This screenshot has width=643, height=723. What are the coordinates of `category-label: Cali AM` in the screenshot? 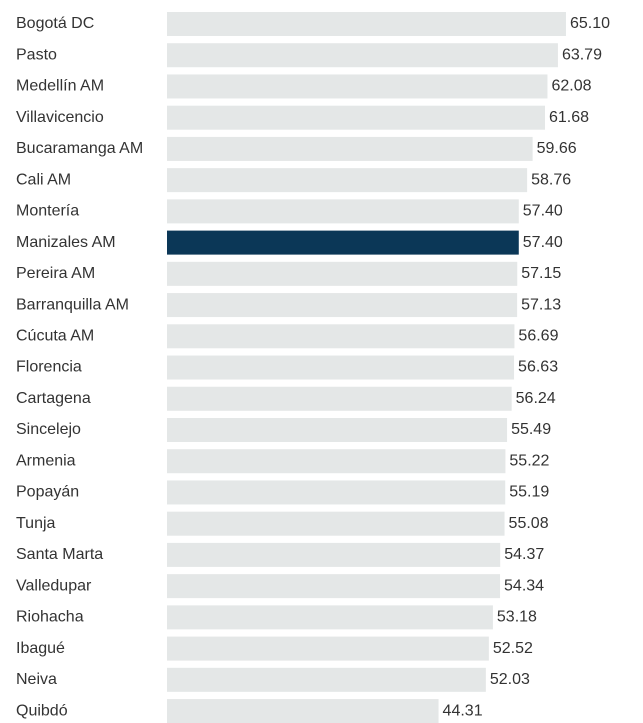 It's located at (43, 179).